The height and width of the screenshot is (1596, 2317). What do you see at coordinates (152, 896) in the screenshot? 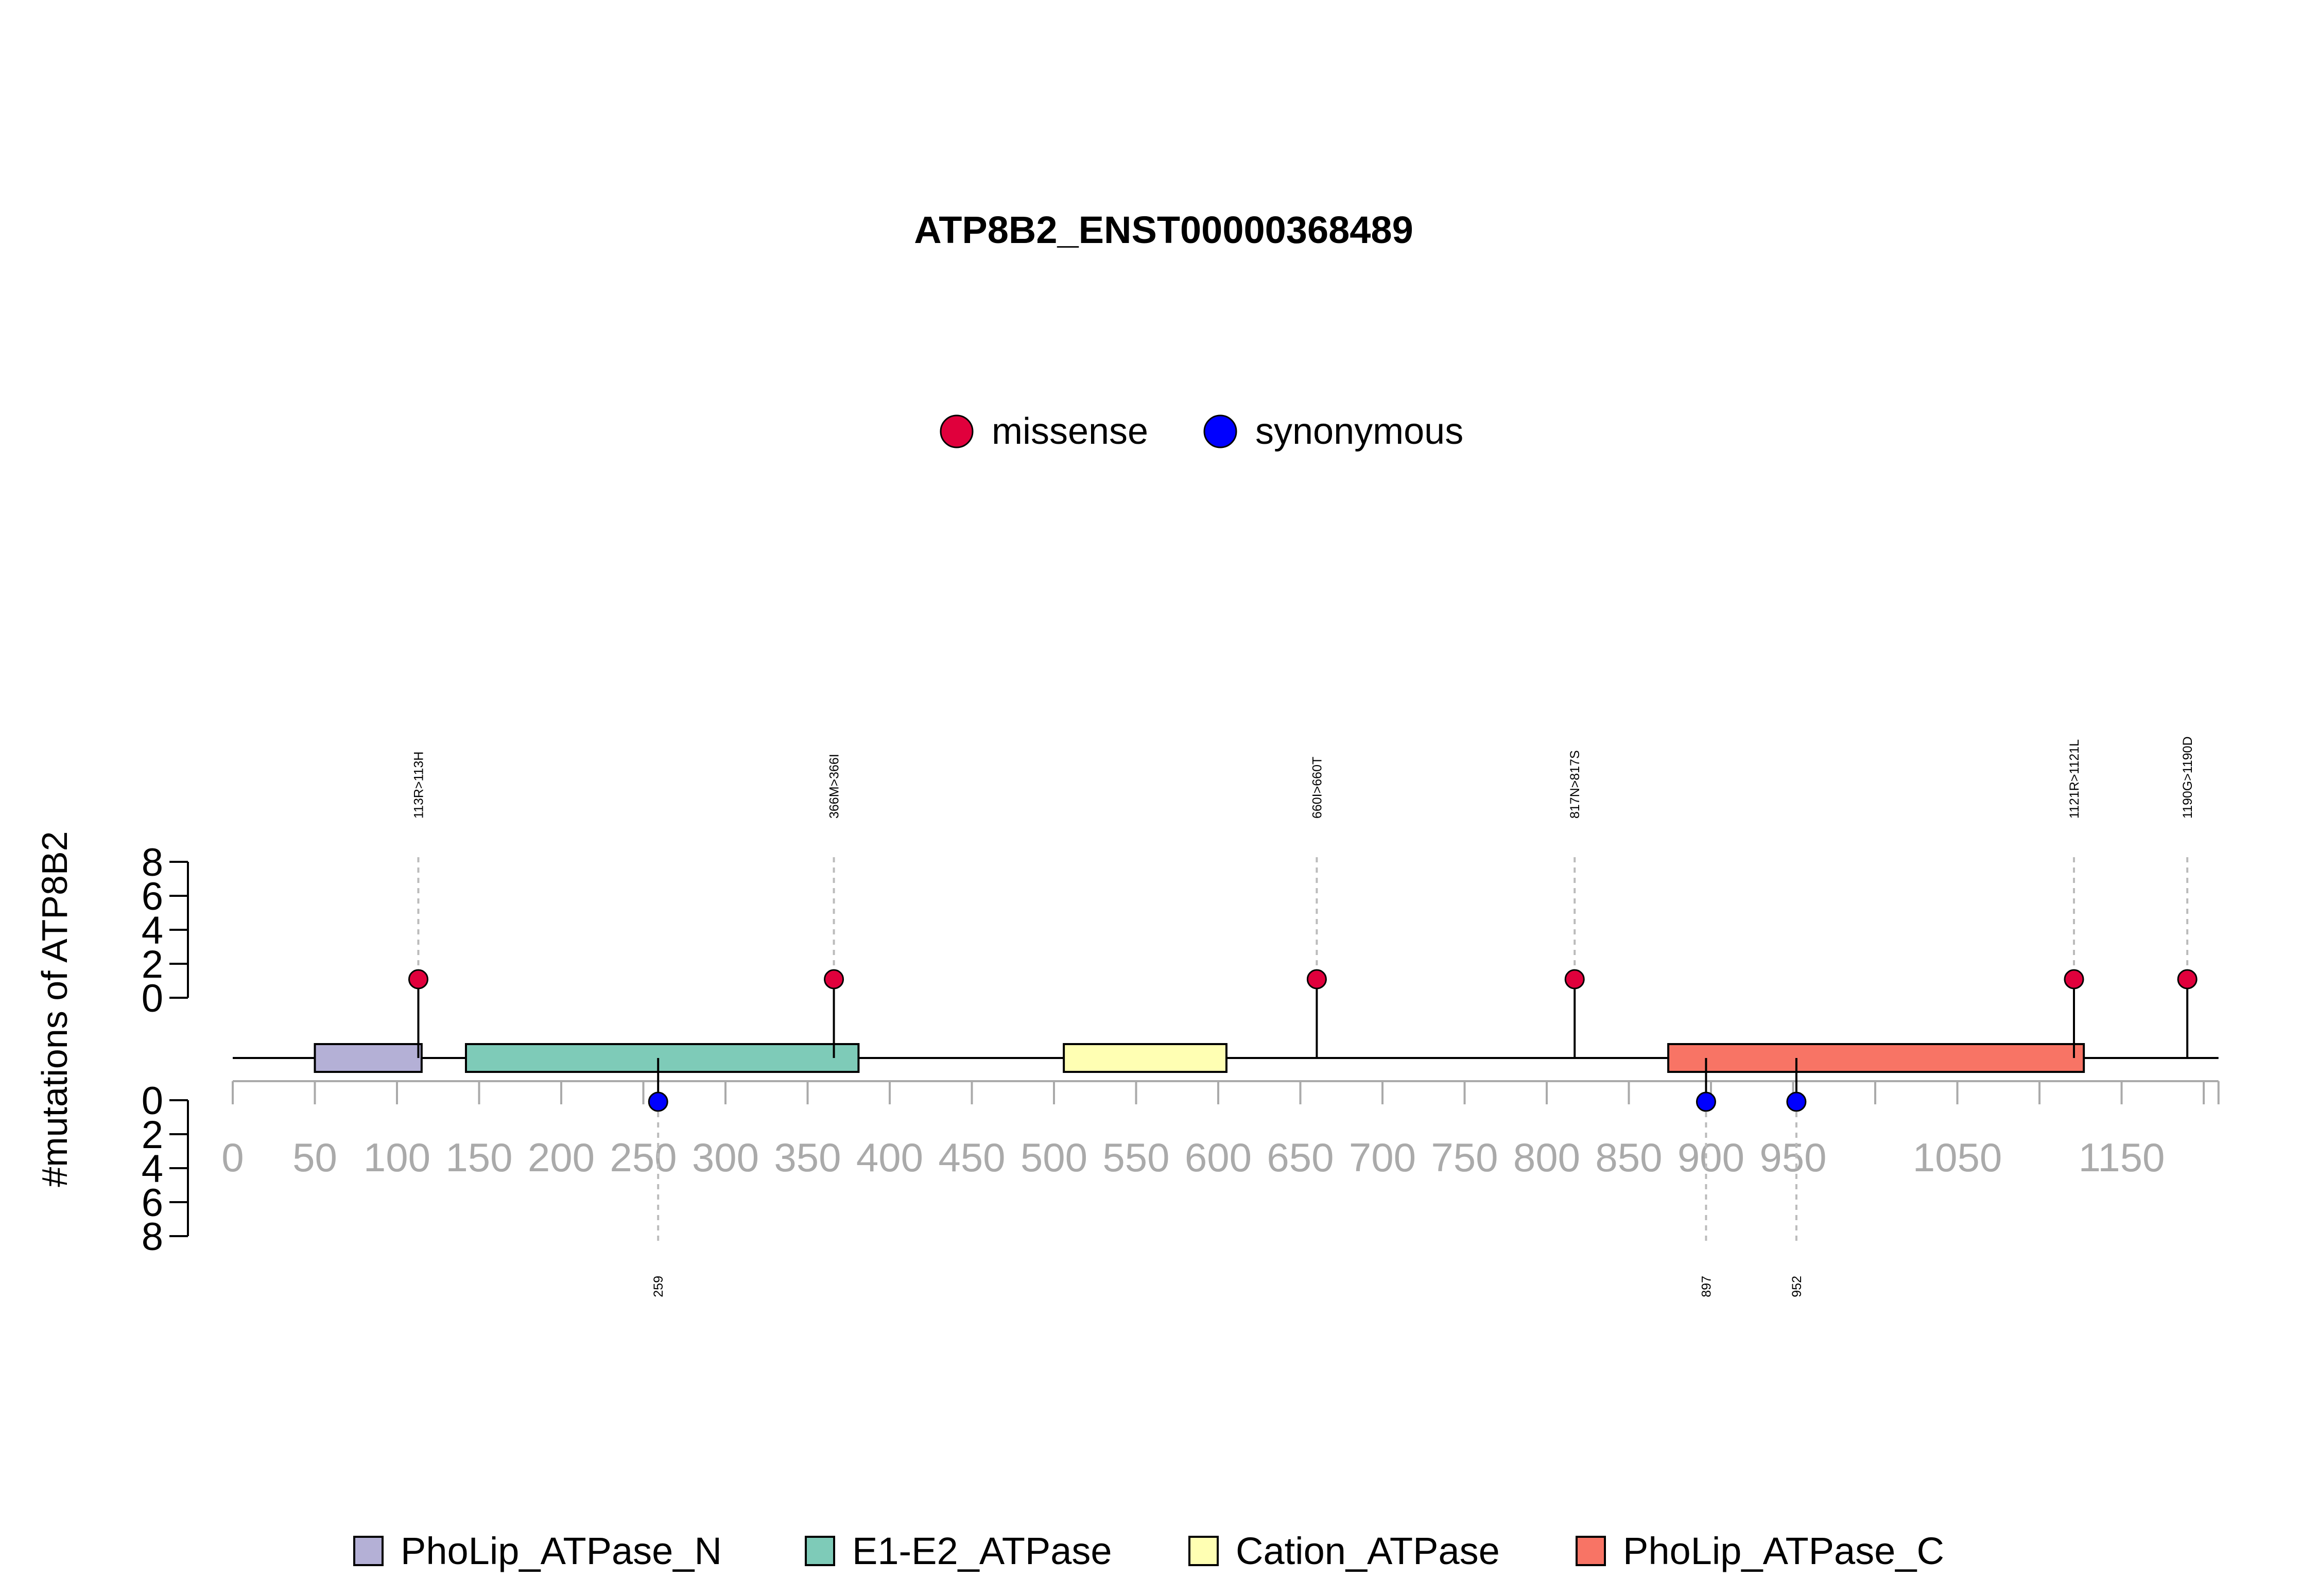
I see `y-upper-tick-label: 6` at bounding box center [152, 896].